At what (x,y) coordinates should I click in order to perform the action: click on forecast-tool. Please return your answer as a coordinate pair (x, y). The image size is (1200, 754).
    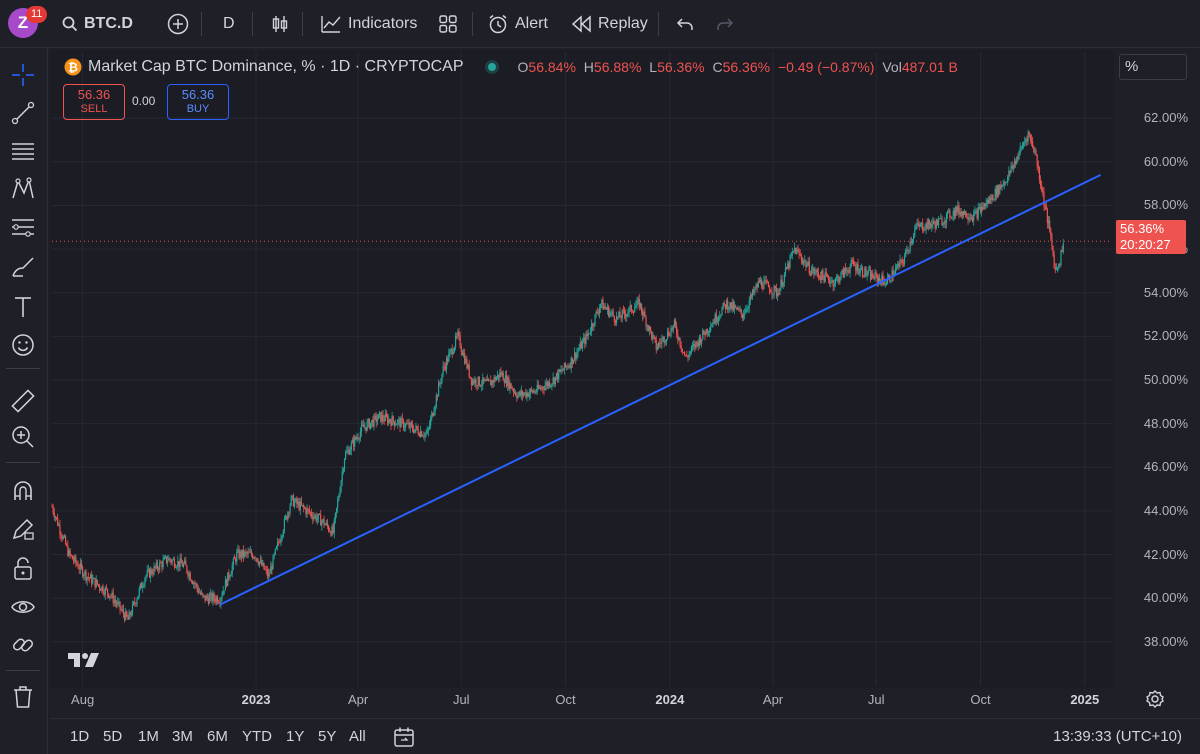
    Looking at the image, I should click on (23, 227).